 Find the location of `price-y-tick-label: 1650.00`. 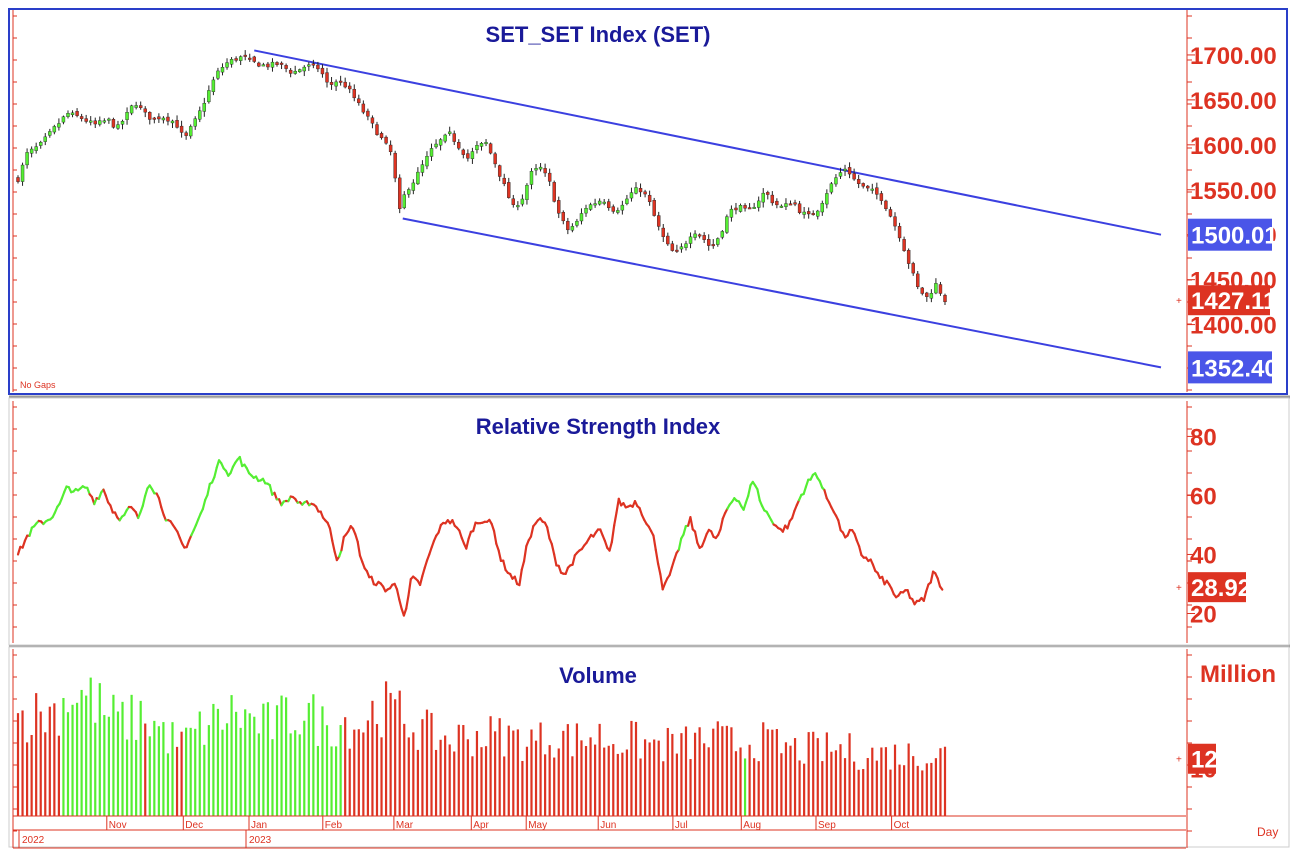

price-y-tick-label: 1650.00 is located at coordinates (1233, 101).